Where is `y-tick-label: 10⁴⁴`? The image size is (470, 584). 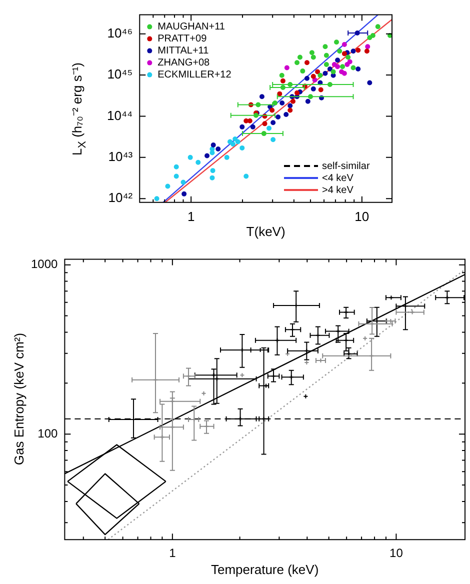 y-tick-label: 10⁴⁴ is located at coordinates (119, 115).